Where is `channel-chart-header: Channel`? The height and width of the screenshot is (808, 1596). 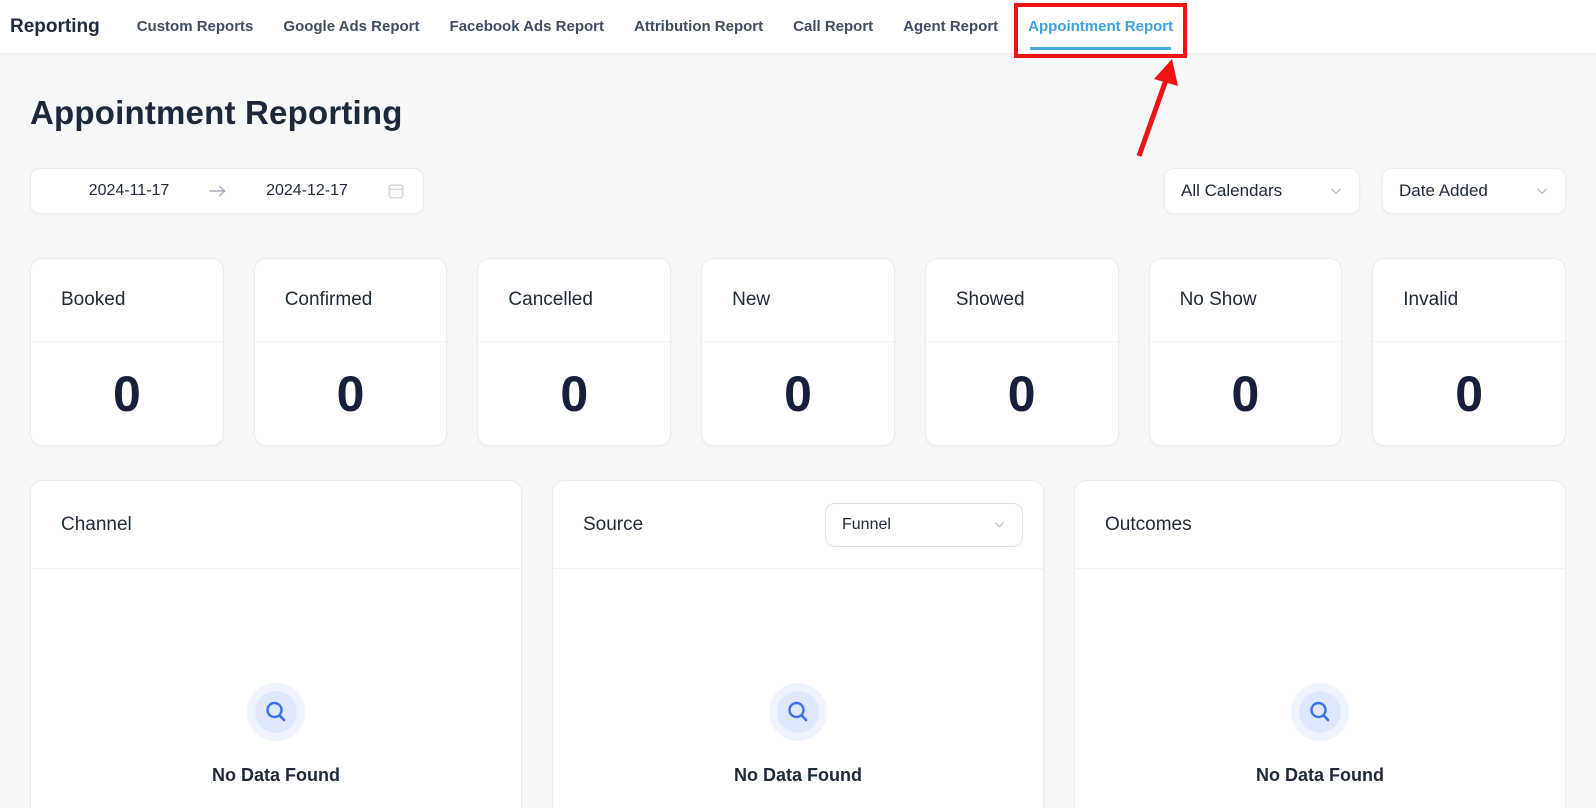 channel-chart-header: Channel is located at coordinates (276, 525).